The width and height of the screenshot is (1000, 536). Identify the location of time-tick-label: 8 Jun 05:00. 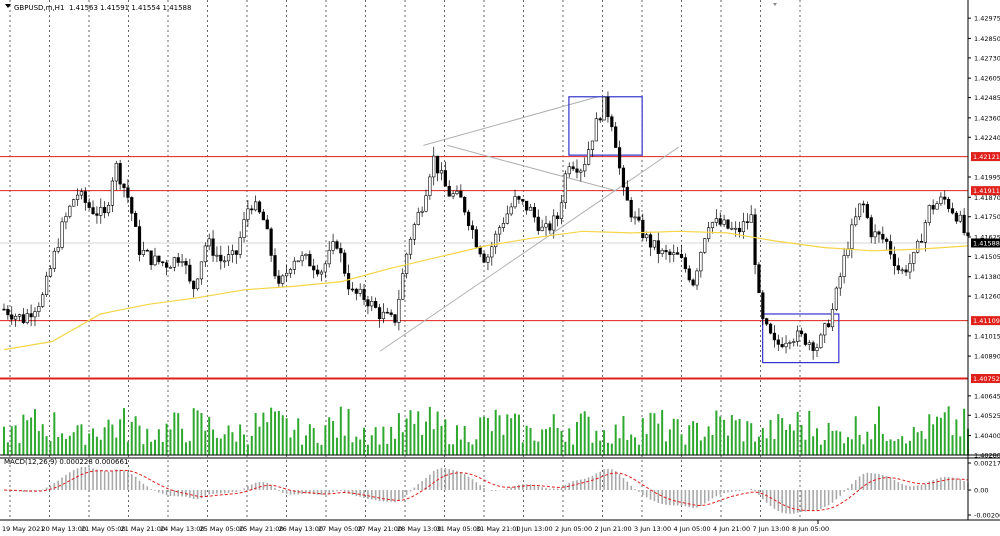
(810, 529).